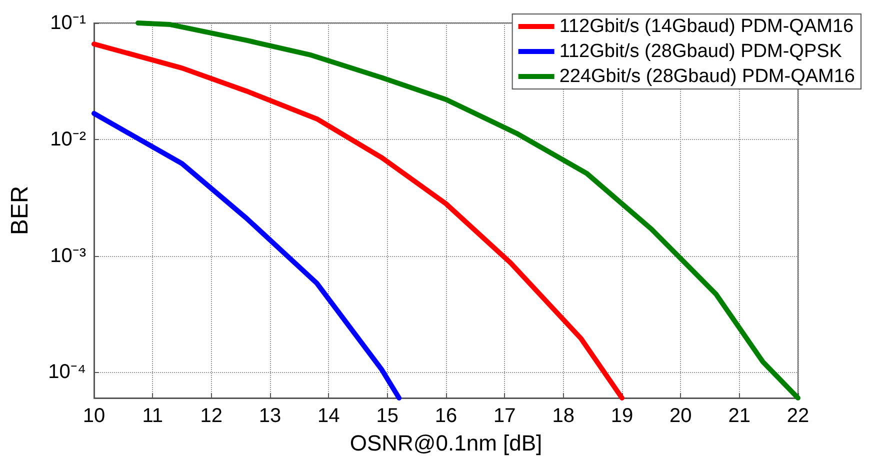 The width and height of the screenshot is (869, 461). What do you see at coordinates (67, 372) in the screenshot?
I see `y-tick-label: 10⁻⁴` at bounding box center [67, 372].